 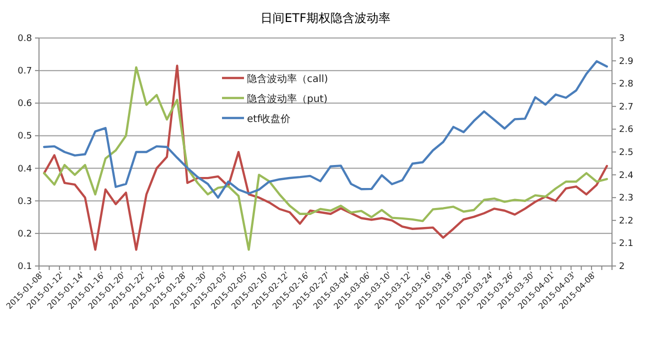 I want to click on chart-title: 日间ETF期权隐含波动率, so click(x=325, y=18).